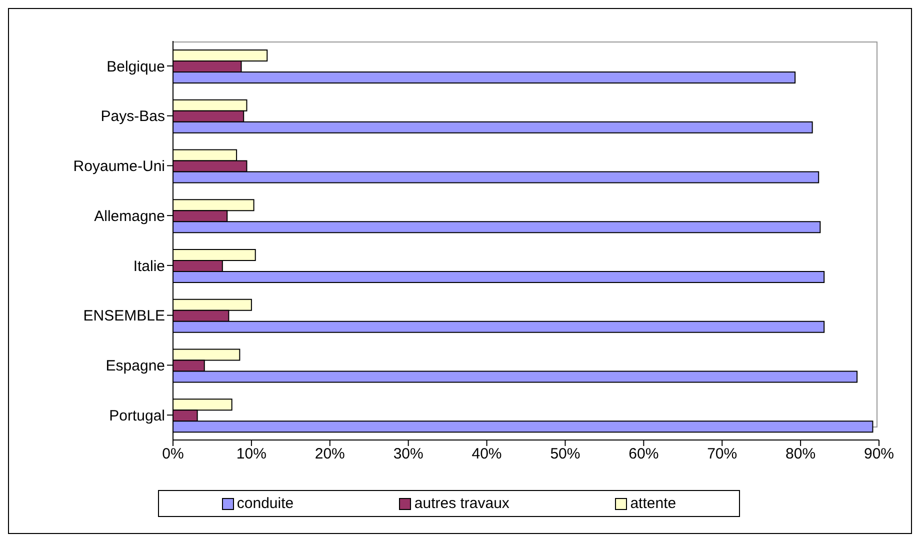 The width and height of the screenshot is (920, 542). What do you see at coordinates (129, 216) in the screenshot?
I see `y-tick-label: Allemagne` at bounding box center [129, 216].